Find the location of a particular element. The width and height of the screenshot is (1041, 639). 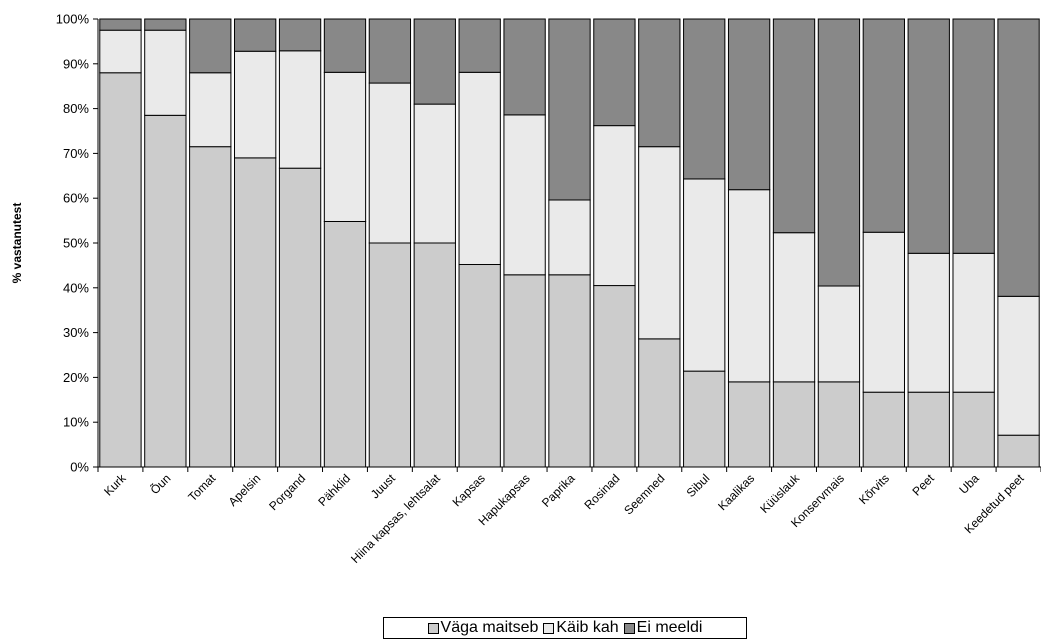

x-tick-label: Paprika is located at coordinates (558, 490).